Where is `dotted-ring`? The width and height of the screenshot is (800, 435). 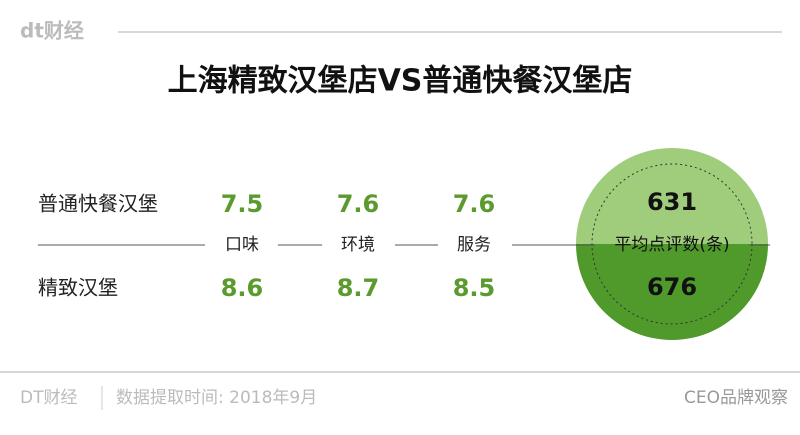
dotted-ring is located at coordinates (672, 244).